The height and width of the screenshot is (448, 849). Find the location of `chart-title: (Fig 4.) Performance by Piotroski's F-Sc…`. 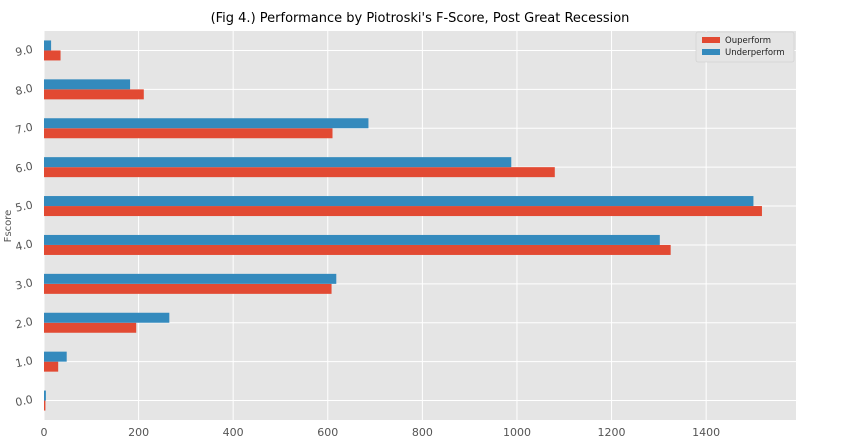

chart-title: (Fig 4.) Performance by Piotroski's F-Sc… is located at coordinates (420, 18).